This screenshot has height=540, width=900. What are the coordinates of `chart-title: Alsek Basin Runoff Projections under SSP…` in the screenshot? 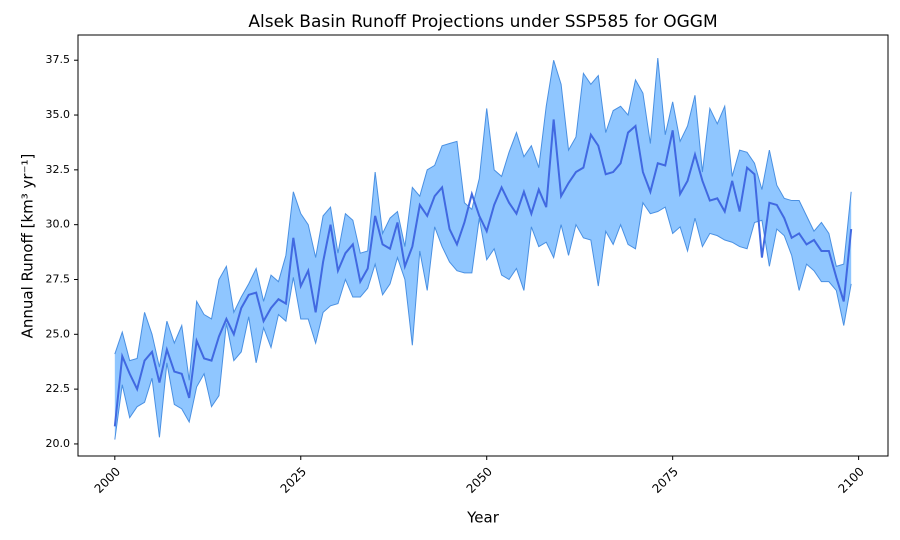 It's located at (482, 22).